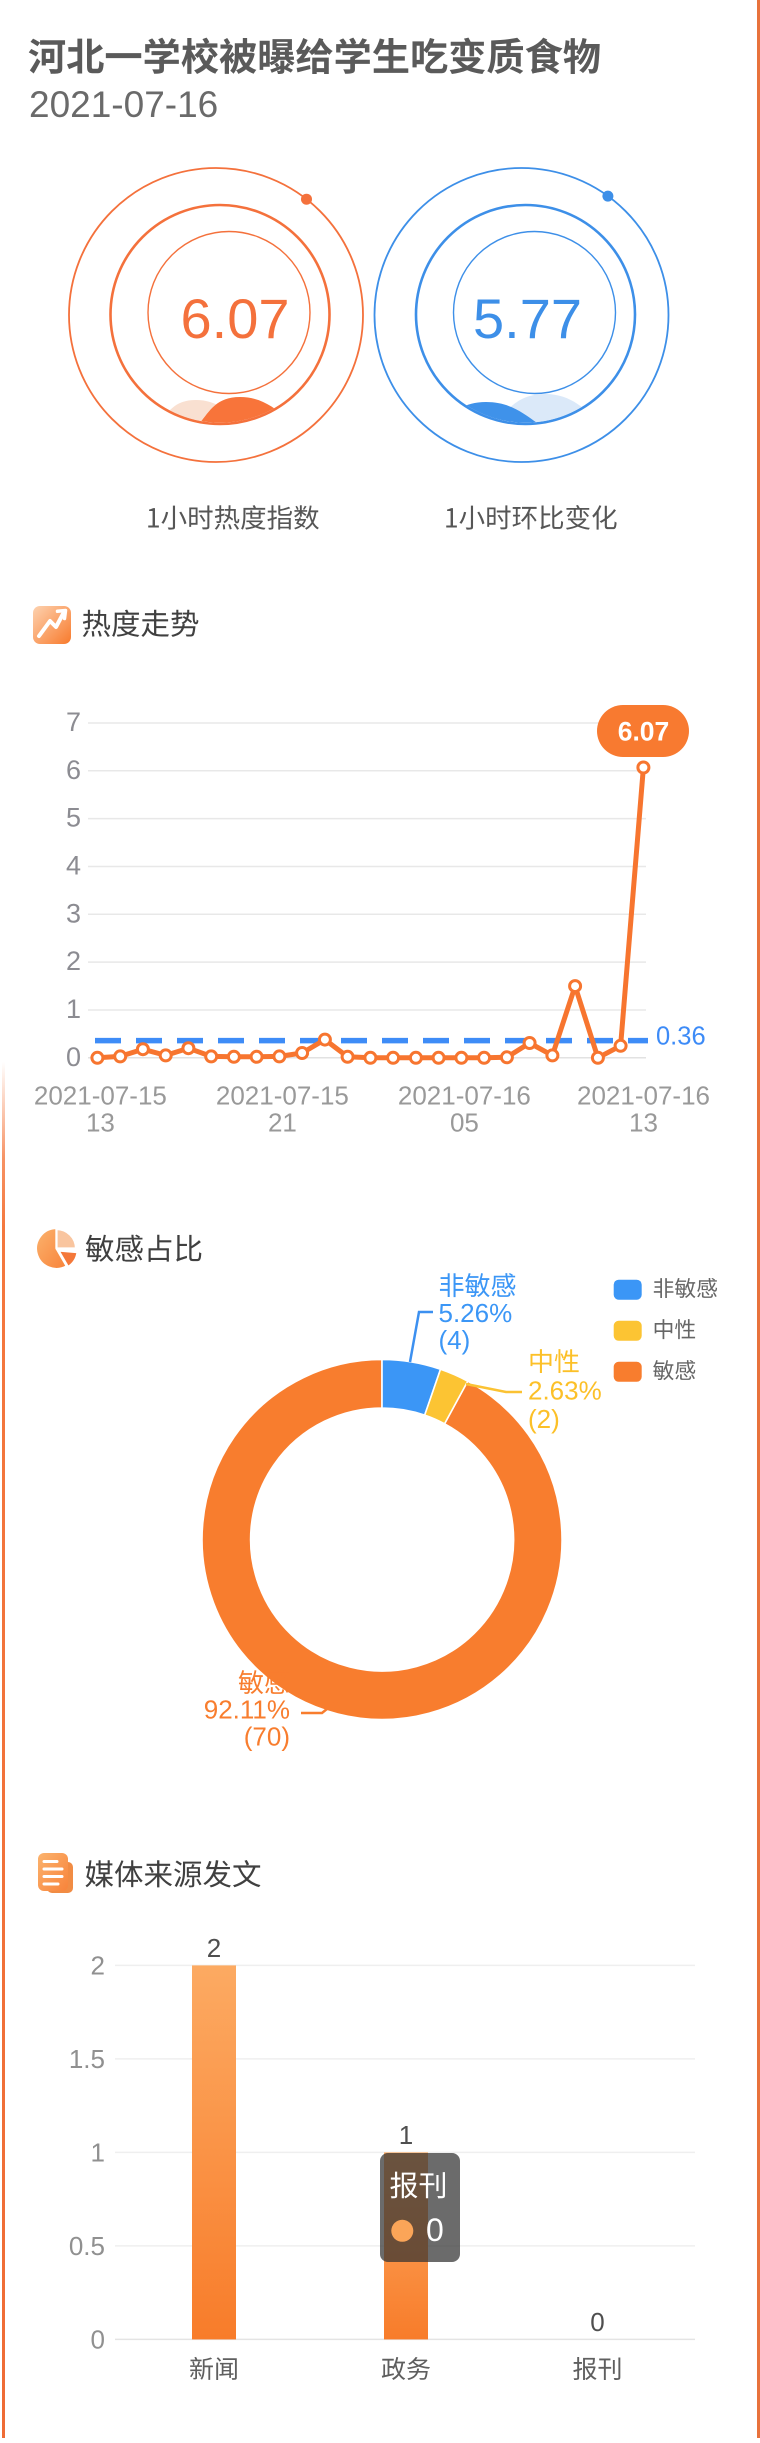  Describe the element at coordinates (73, 722) in the screenshot. I see `svg-text: 7` at that location.